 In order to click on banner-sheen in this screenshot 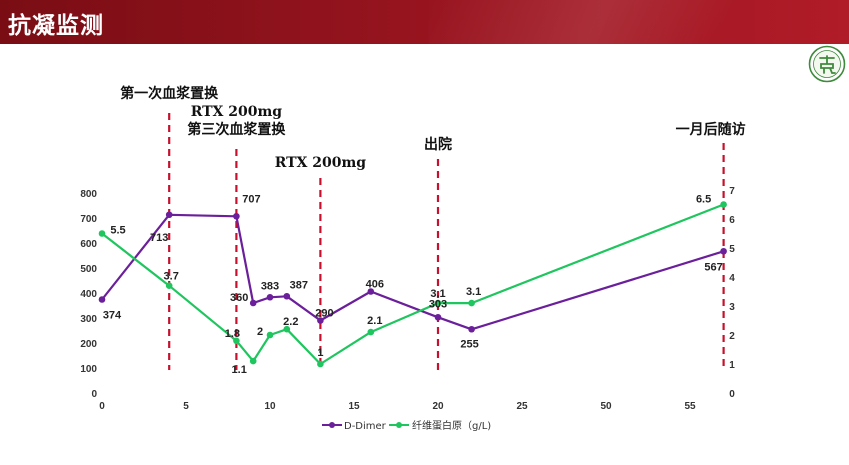, I will do `click(639, 22)`.